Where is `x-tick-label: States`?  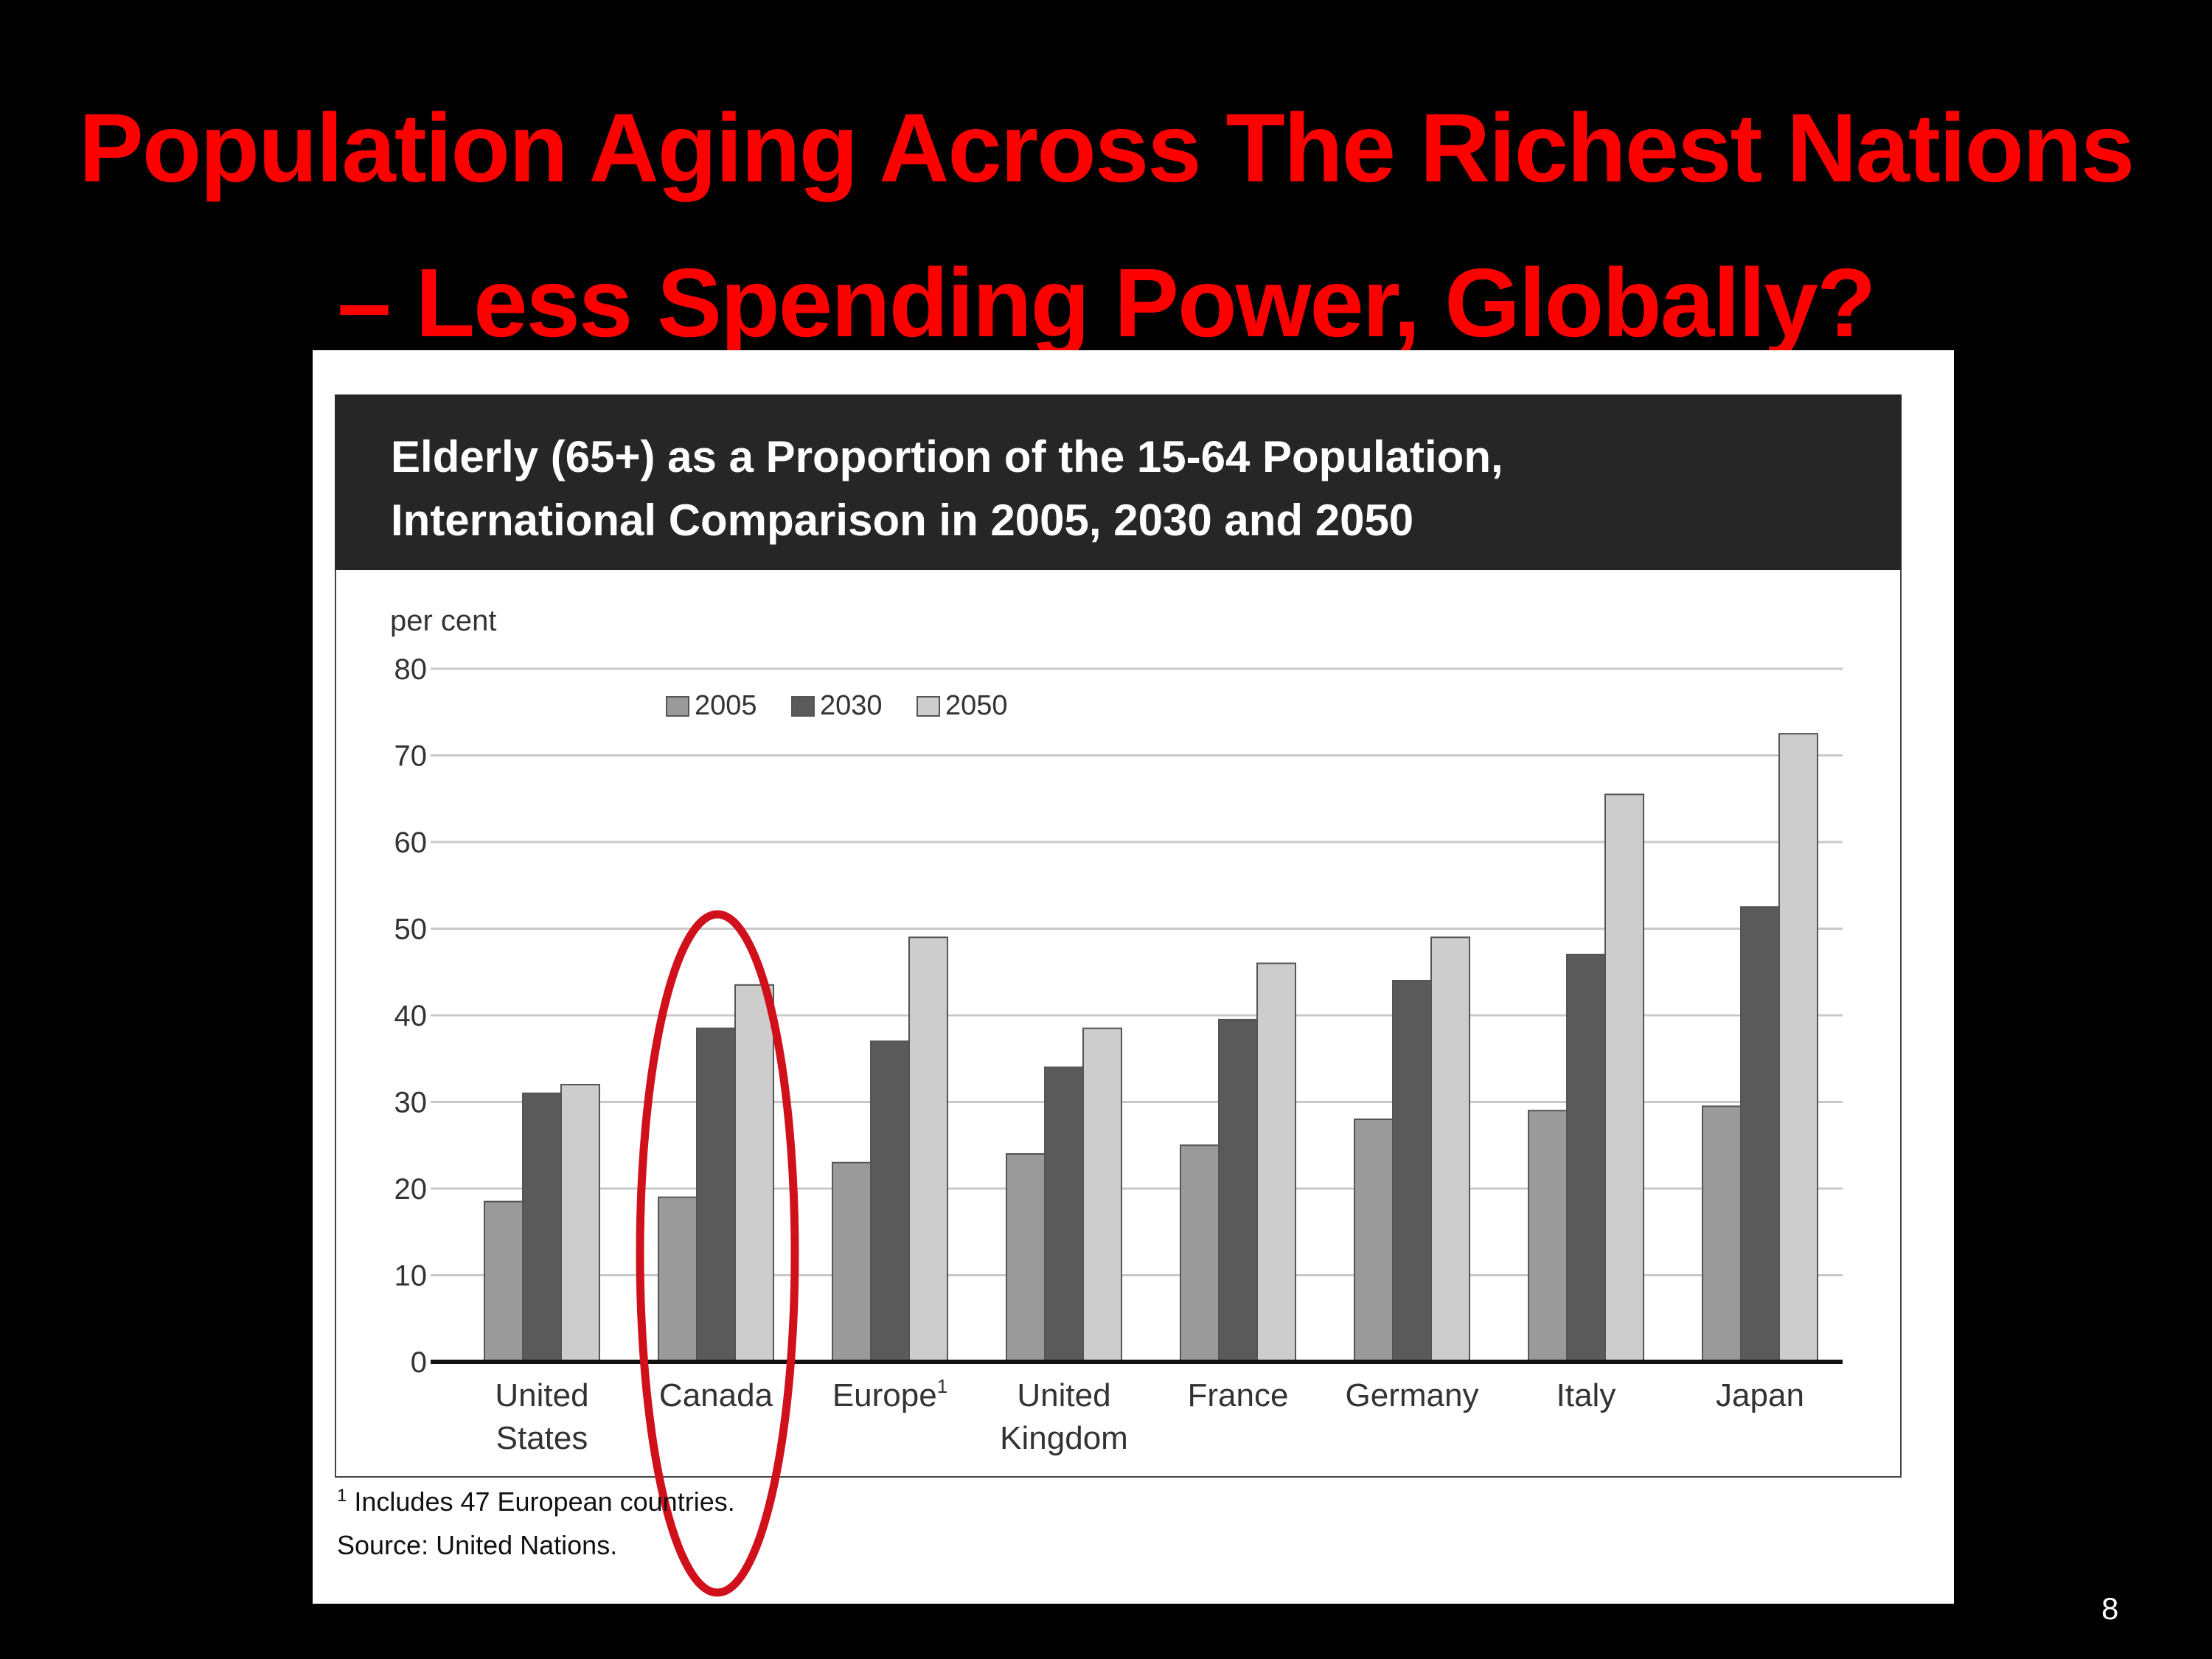 x-tick-label: States is located at coordinates (542, 1438).